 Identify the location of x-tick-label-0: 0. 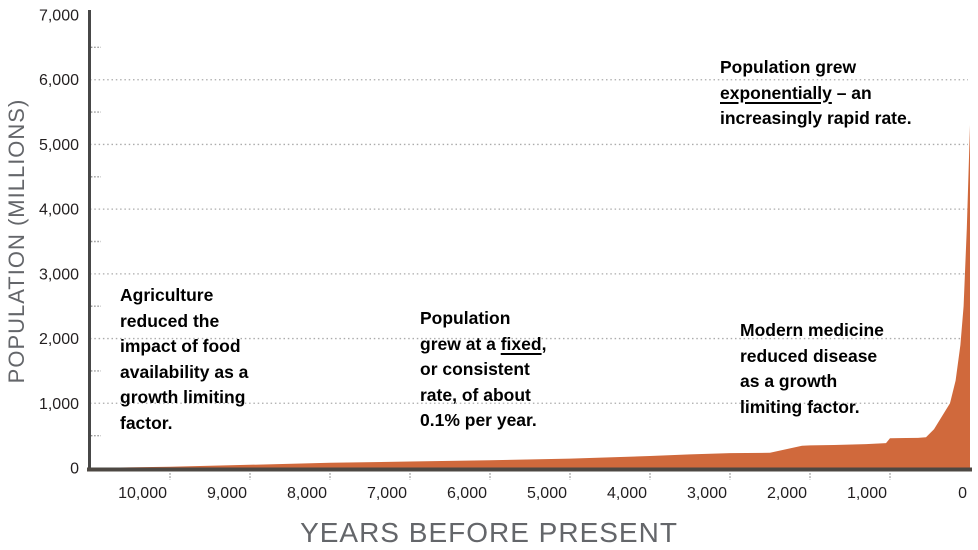
(962, 493).